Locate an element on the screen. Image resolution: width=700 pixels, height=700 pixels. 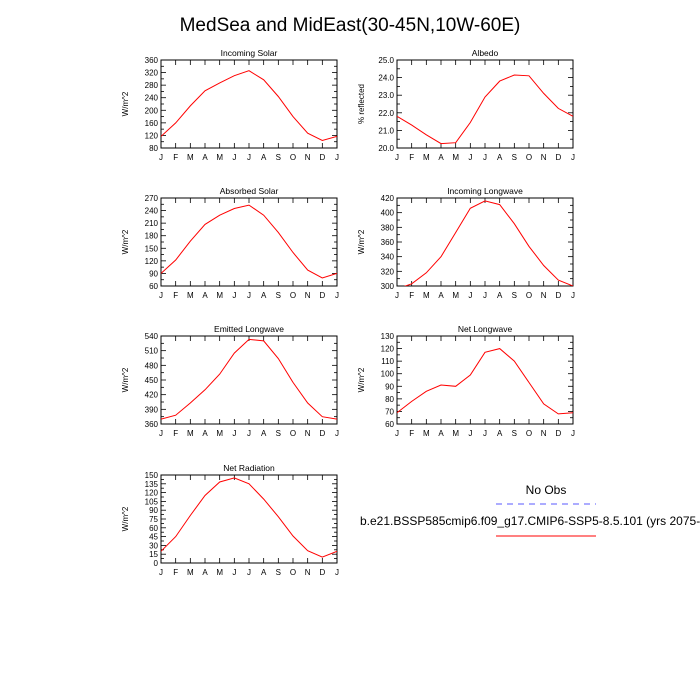
panel-title: Albedo is located at coordinates (485, 53).